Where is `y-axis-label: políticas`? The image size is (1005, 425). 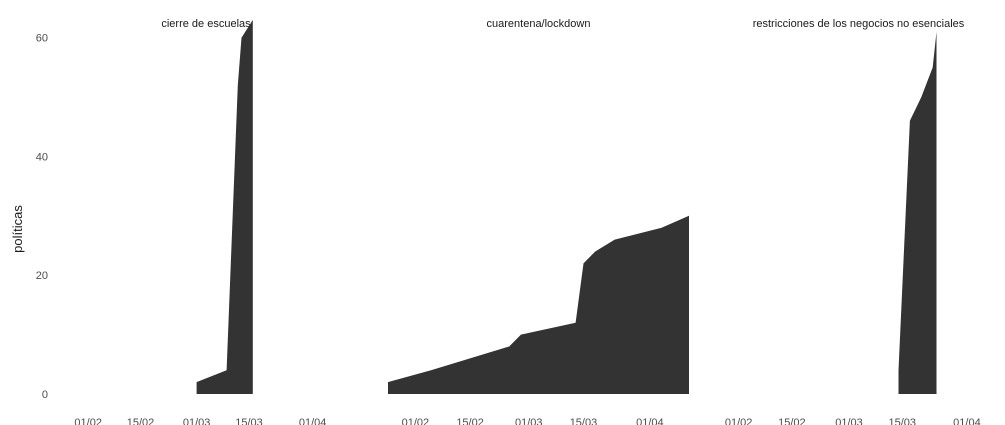 y-axis-label: políticas is located at coordinates (17, 229).